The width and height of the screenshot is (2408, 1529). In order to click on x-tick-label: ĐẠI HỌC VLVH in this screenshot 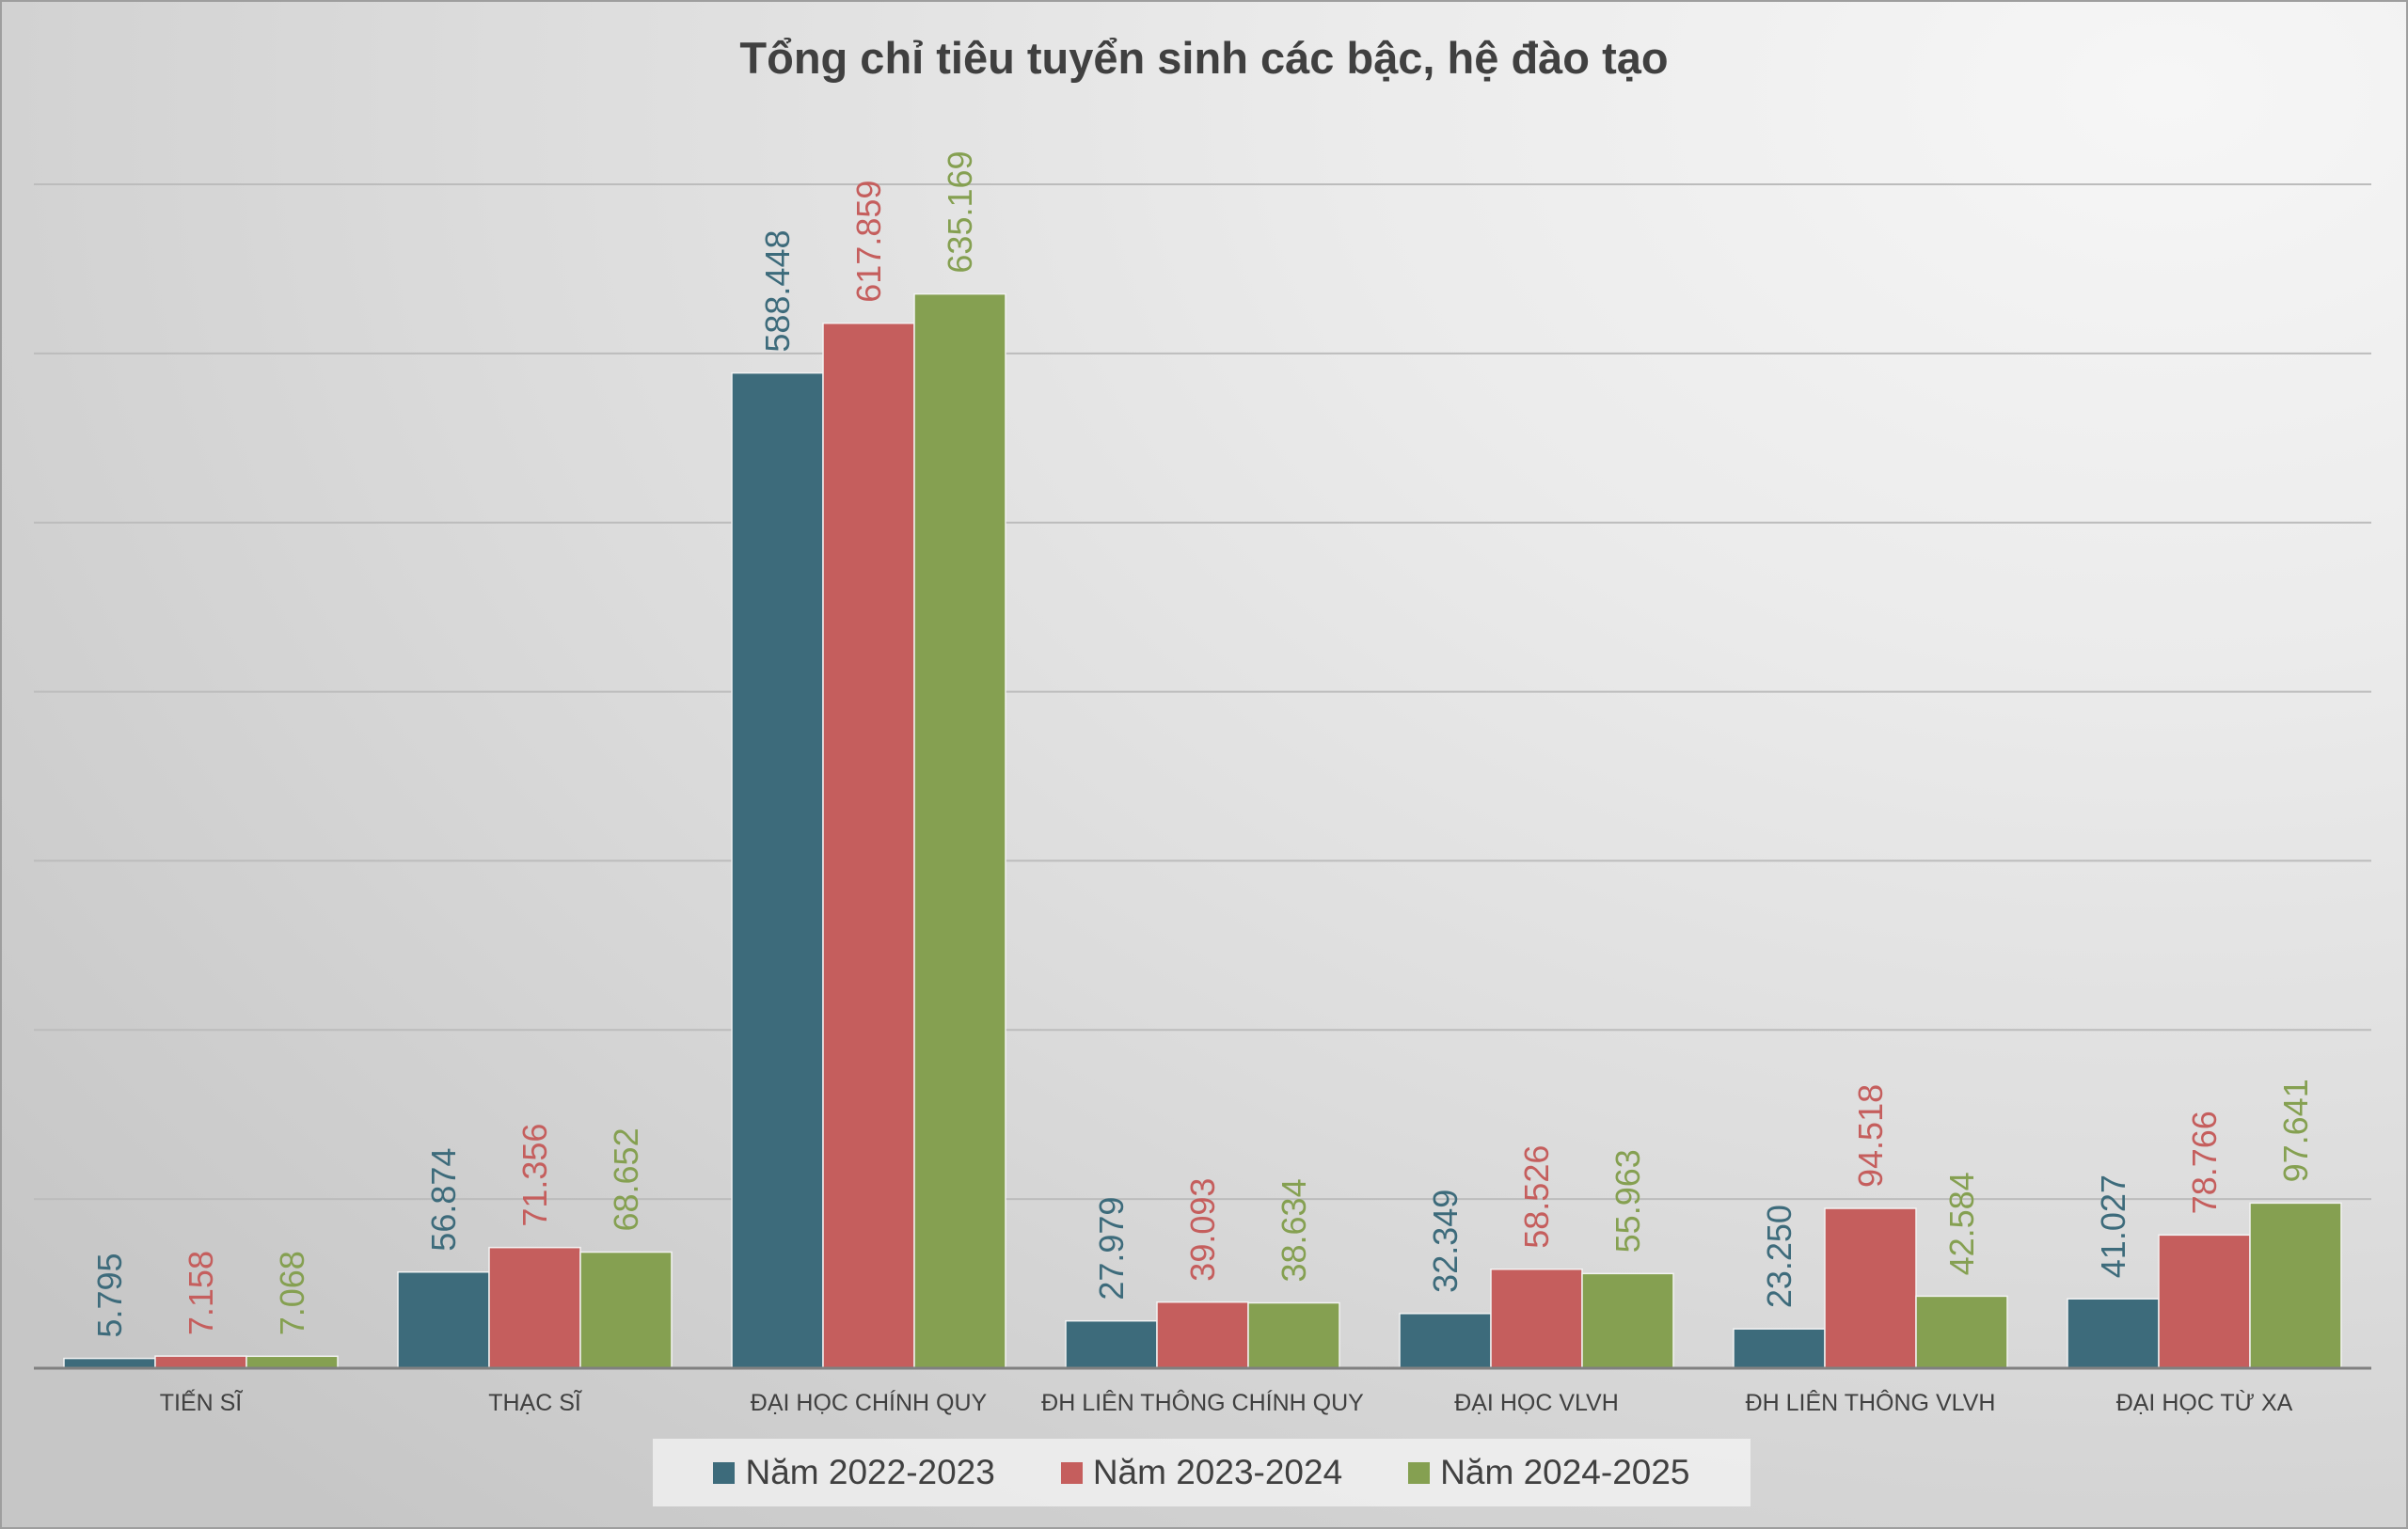, I will do `click(1537, 1403)`.